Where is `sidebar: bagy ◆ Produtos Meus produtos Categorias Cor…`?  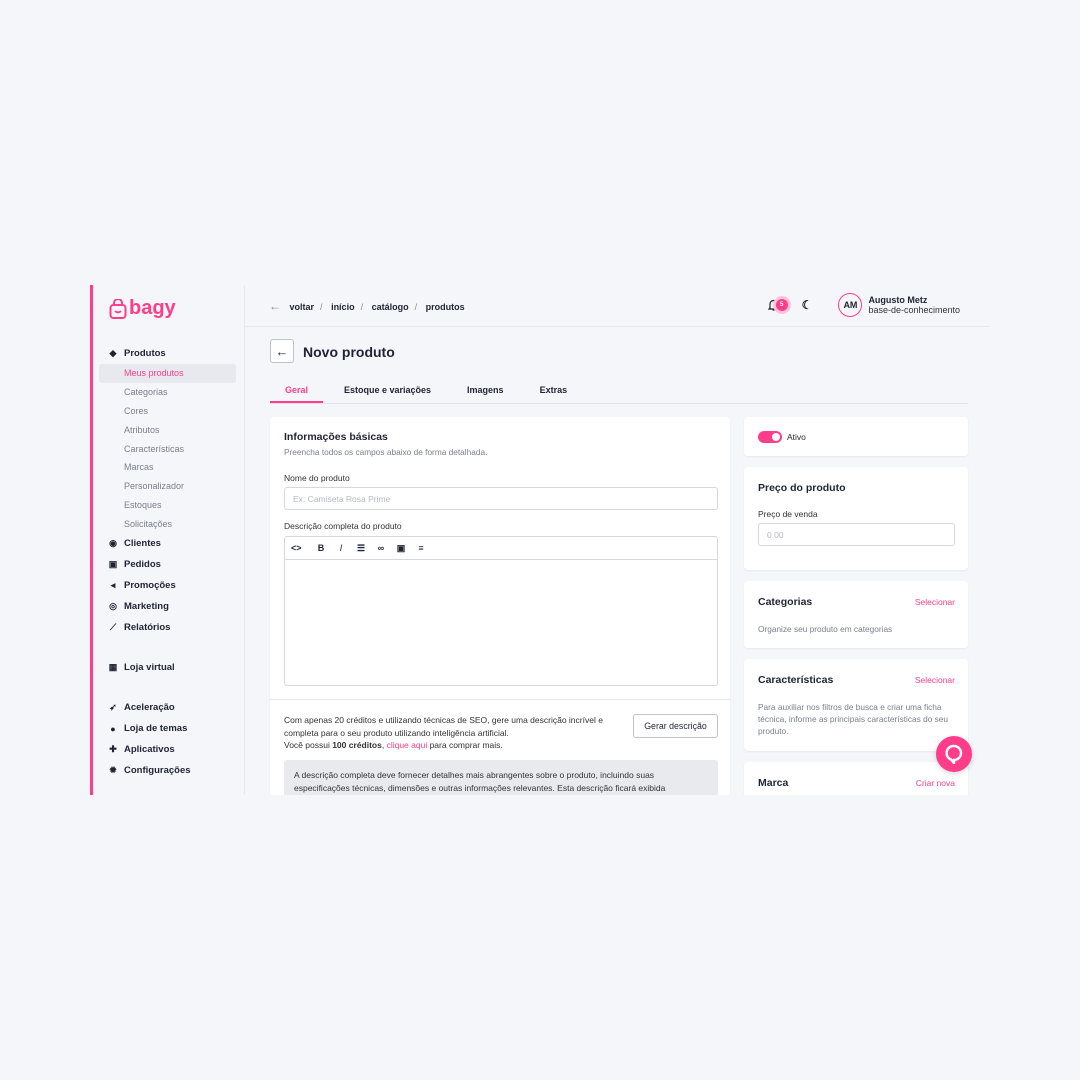
sidebar: bagy ◆ Produtos Meus produtos Categorias Cor… is located at coordinates (169, 540).